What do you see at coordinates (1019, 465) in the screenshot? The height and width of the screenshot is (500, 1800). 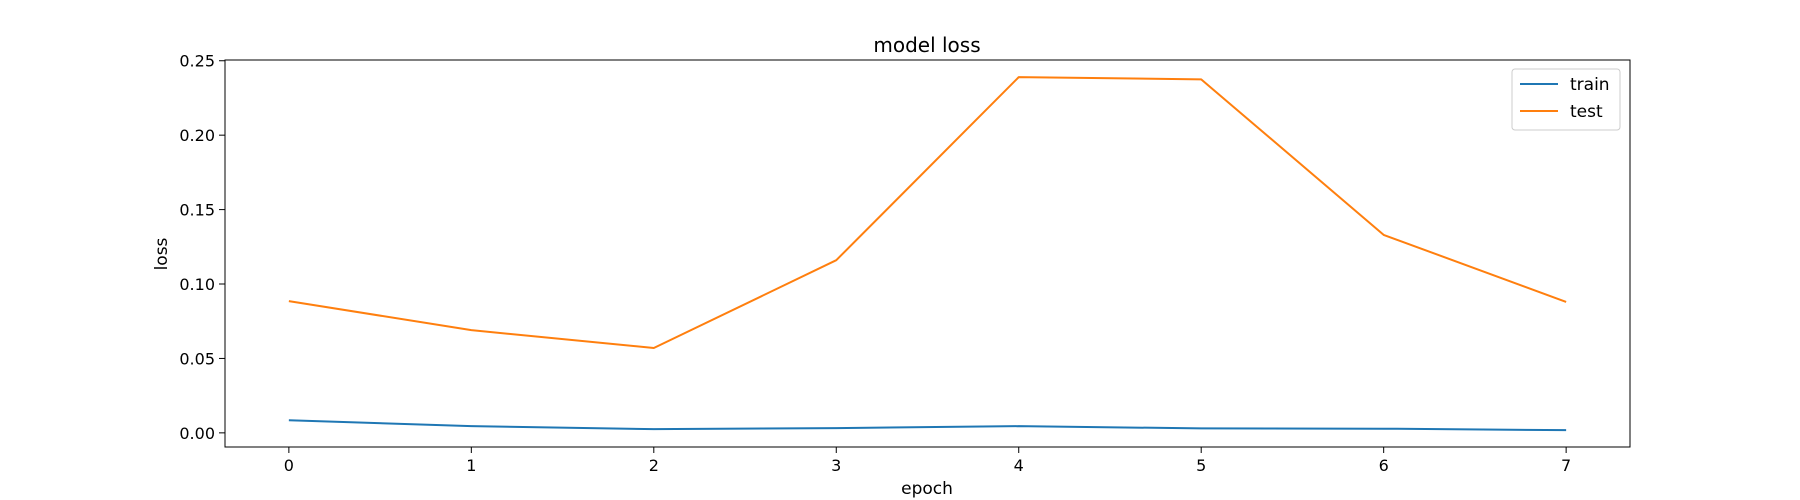 I see `x-tick-label: 4` at bounding box center [1019, 465].